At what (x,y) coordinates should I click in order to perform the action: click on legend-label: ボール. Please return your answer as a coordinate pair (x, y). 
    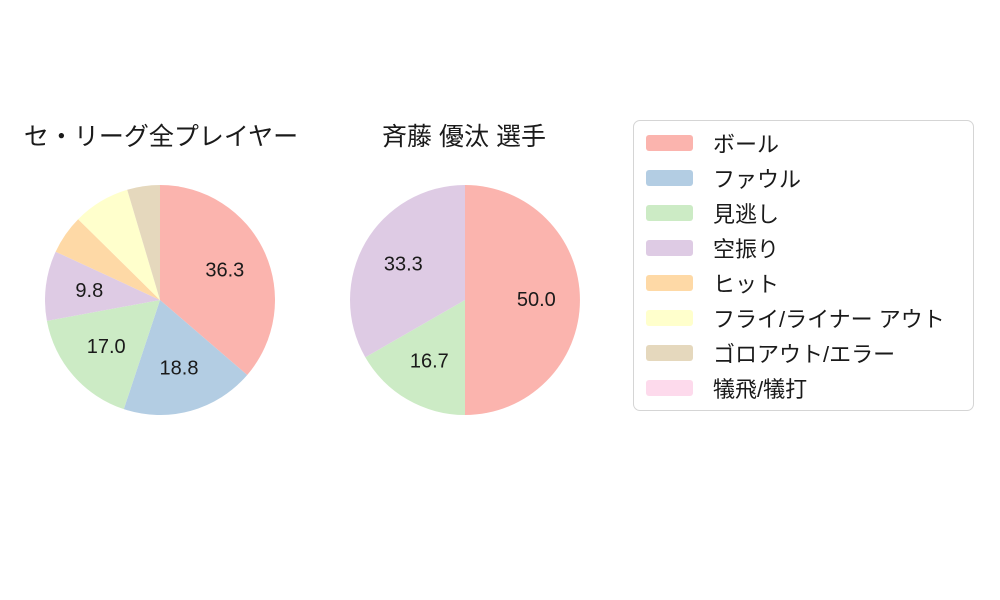
    Looking at the image, I should click on (746, 145).